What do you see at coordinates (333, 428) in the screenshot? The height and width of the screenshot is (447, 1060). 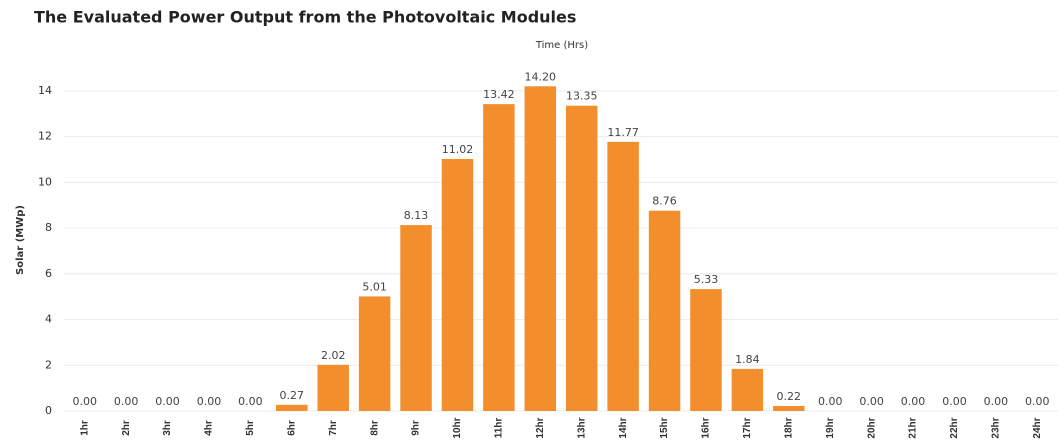 I see `x-tick-label: 7hr` at bounding box center [333, 428].